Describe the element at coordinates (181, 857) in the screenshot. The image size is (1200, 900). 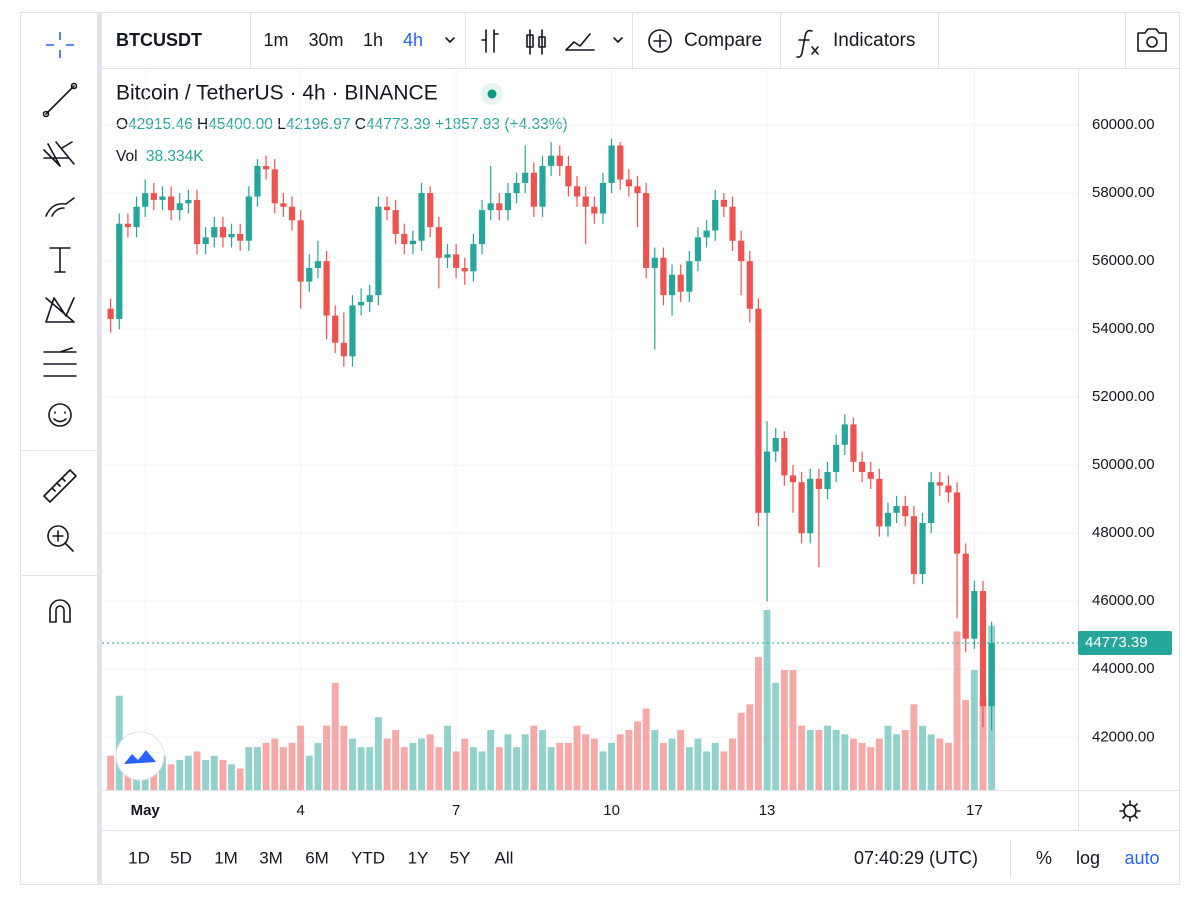
I see `range-button: 5D` at that location.